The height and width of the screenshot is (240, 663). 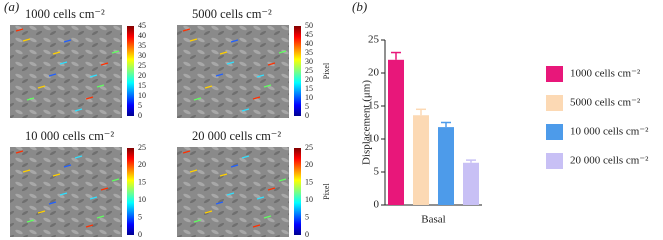 What do you see at coordinates (374, 139) in the screenshot?
I see `y-tick-label: 10` at bounding box center [374, 139].